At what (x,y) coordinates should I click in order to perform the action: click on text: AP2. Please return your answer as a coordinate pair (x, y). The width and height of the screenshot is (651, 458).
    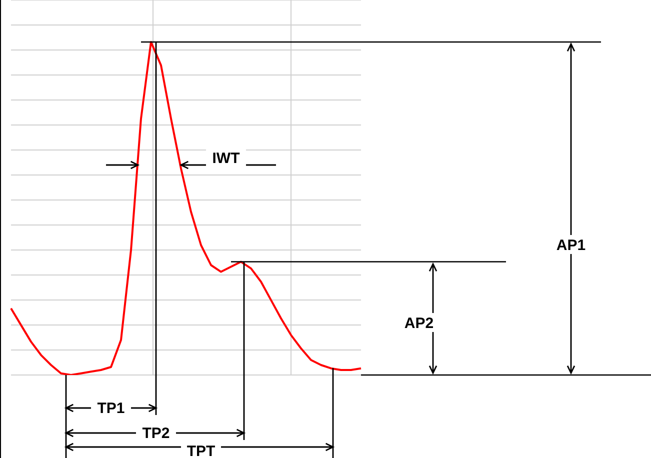
    Looking at the image, I should click on (419, 323).